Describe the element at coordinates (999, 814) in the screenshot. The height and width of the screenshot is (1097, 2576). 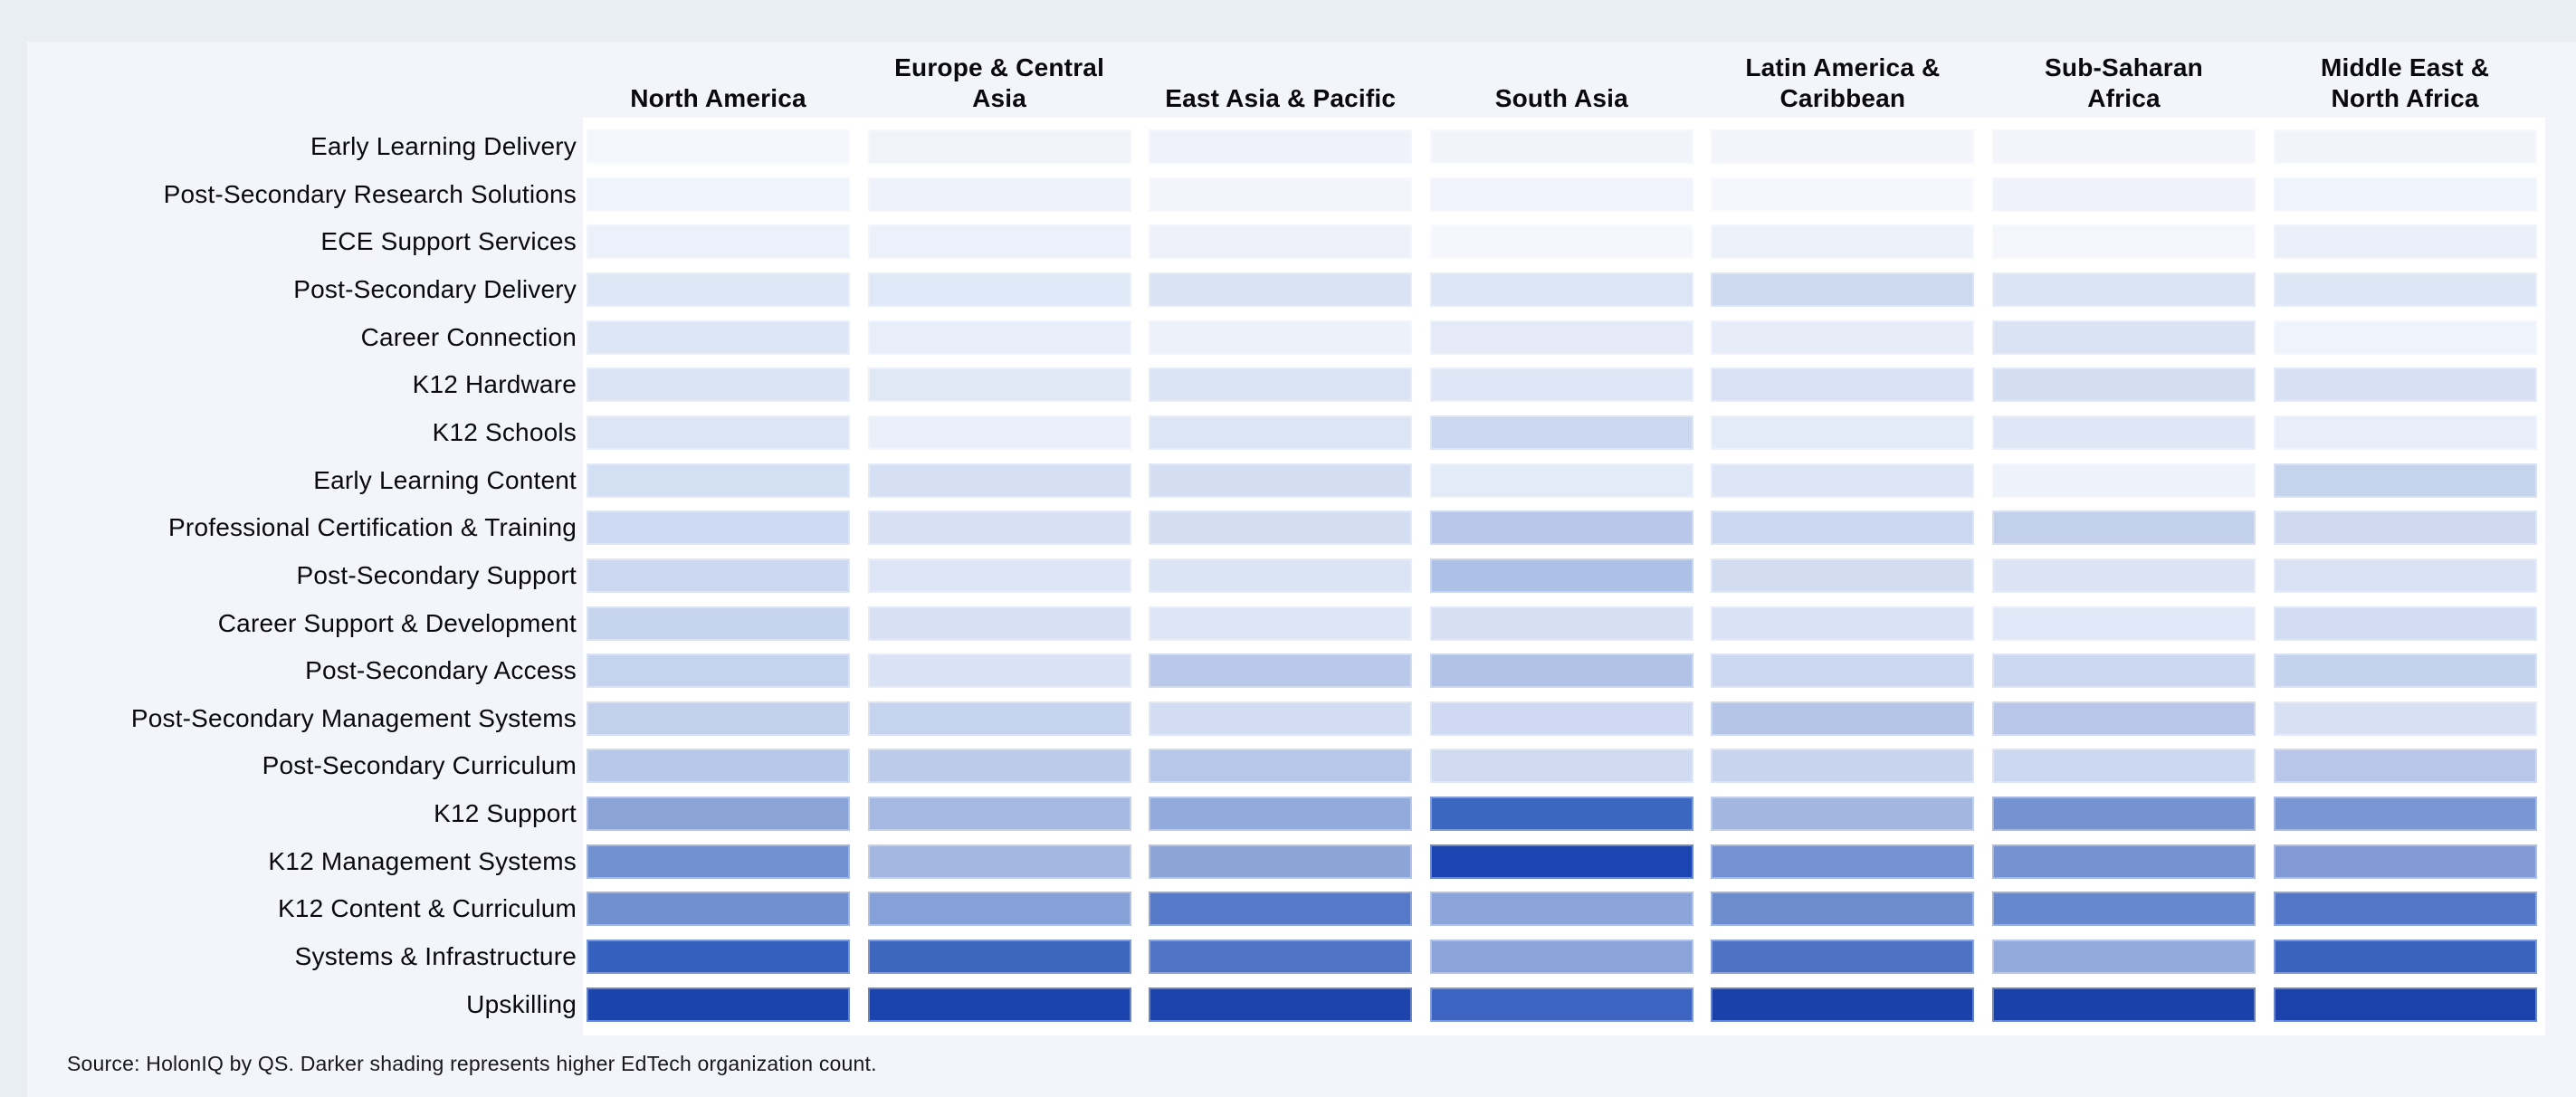
I see `heatmap-cell-r15-c2` at that location.